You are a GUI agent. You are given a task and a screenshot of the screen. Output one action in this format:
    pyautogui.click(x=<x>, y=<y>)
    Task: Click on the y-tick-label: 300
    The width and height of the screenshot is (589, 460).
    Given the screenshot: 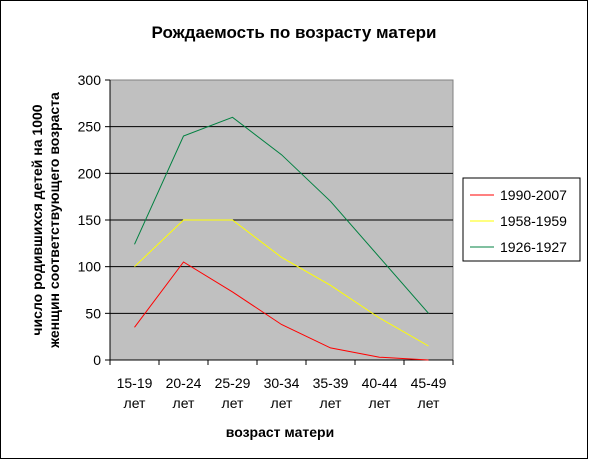 What is the action you would take?
    pyautogui.click(x=90, y=80)
    